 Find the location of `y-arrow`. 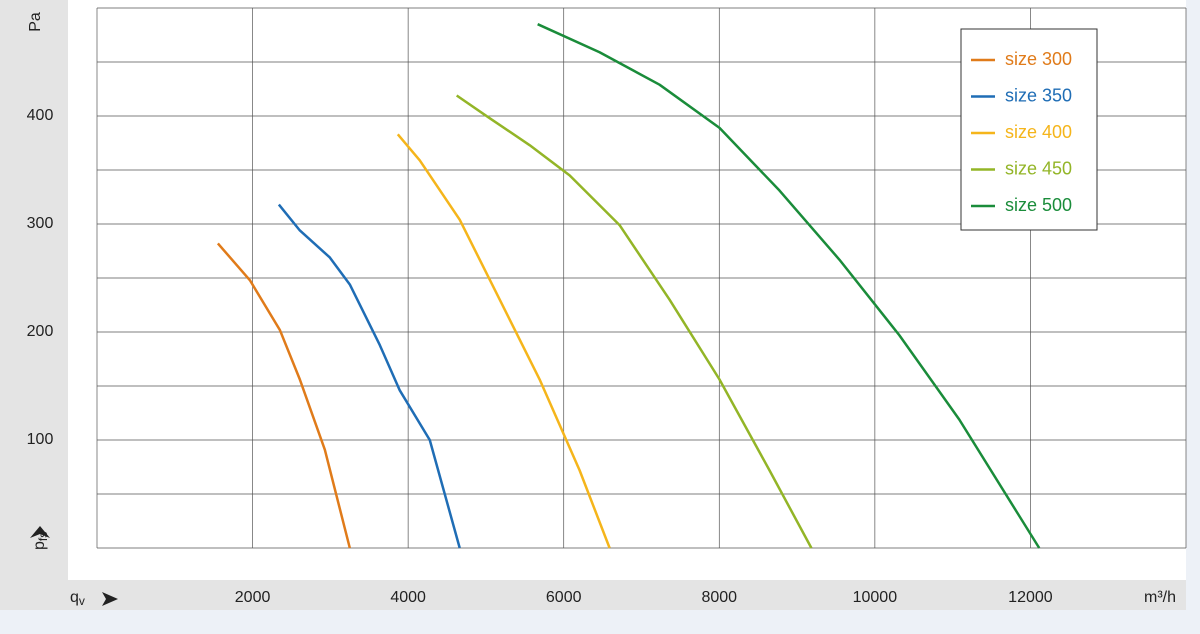

y-arrow is located at coordinates (40, 532).